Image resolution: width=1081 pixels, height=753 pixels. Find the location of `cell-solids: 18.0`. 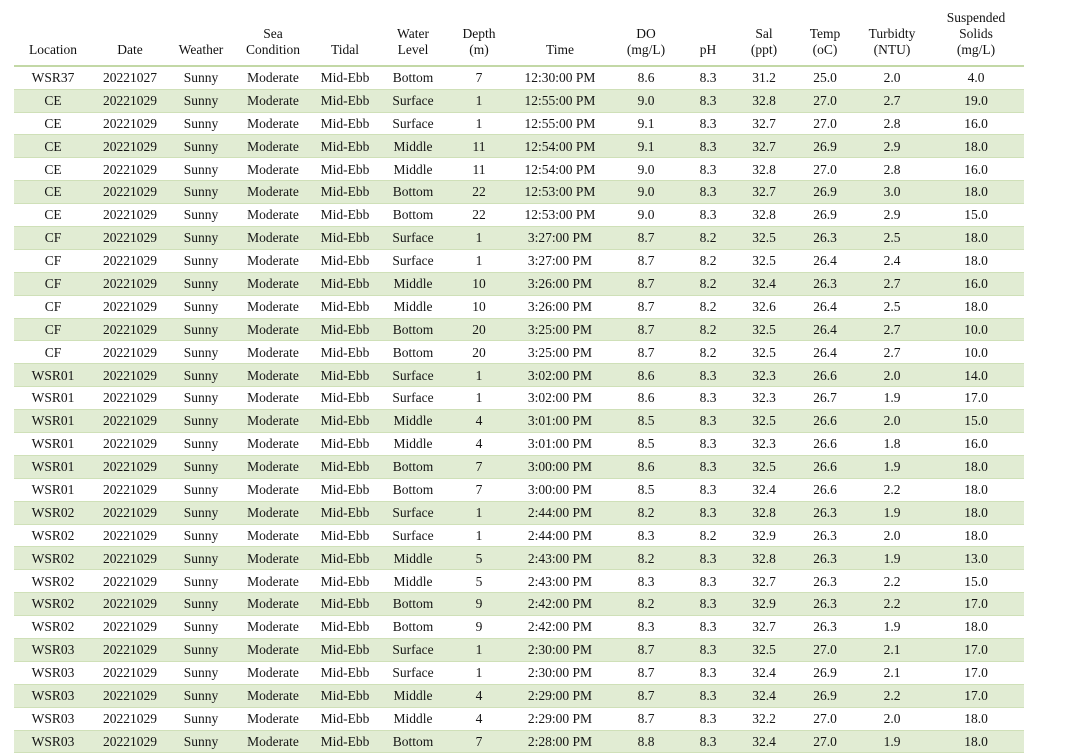

cell-solids: 18.0 is located at coordinates (976, 719).